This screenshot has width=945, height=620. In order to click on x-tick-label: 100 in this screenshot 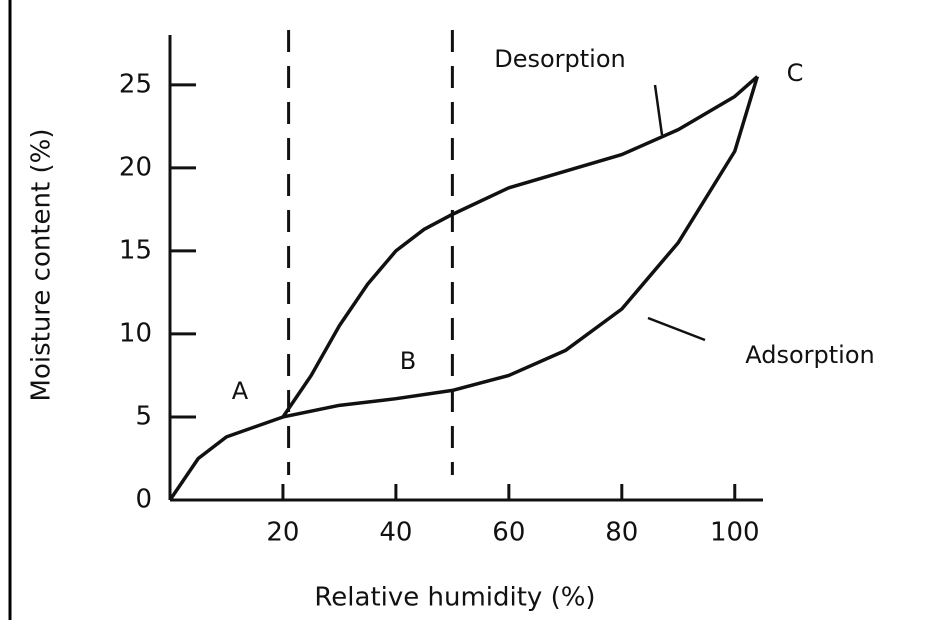, I will do `click(735, 533)`.